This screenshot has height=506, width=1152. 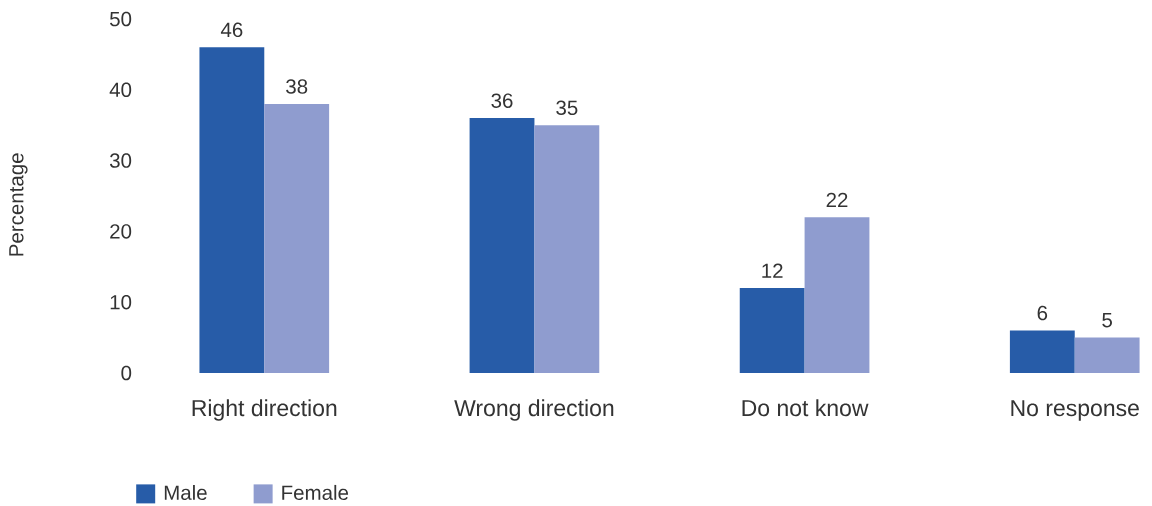 I want to click on y-axis-title: Percentage, so click(x=18, y=204).